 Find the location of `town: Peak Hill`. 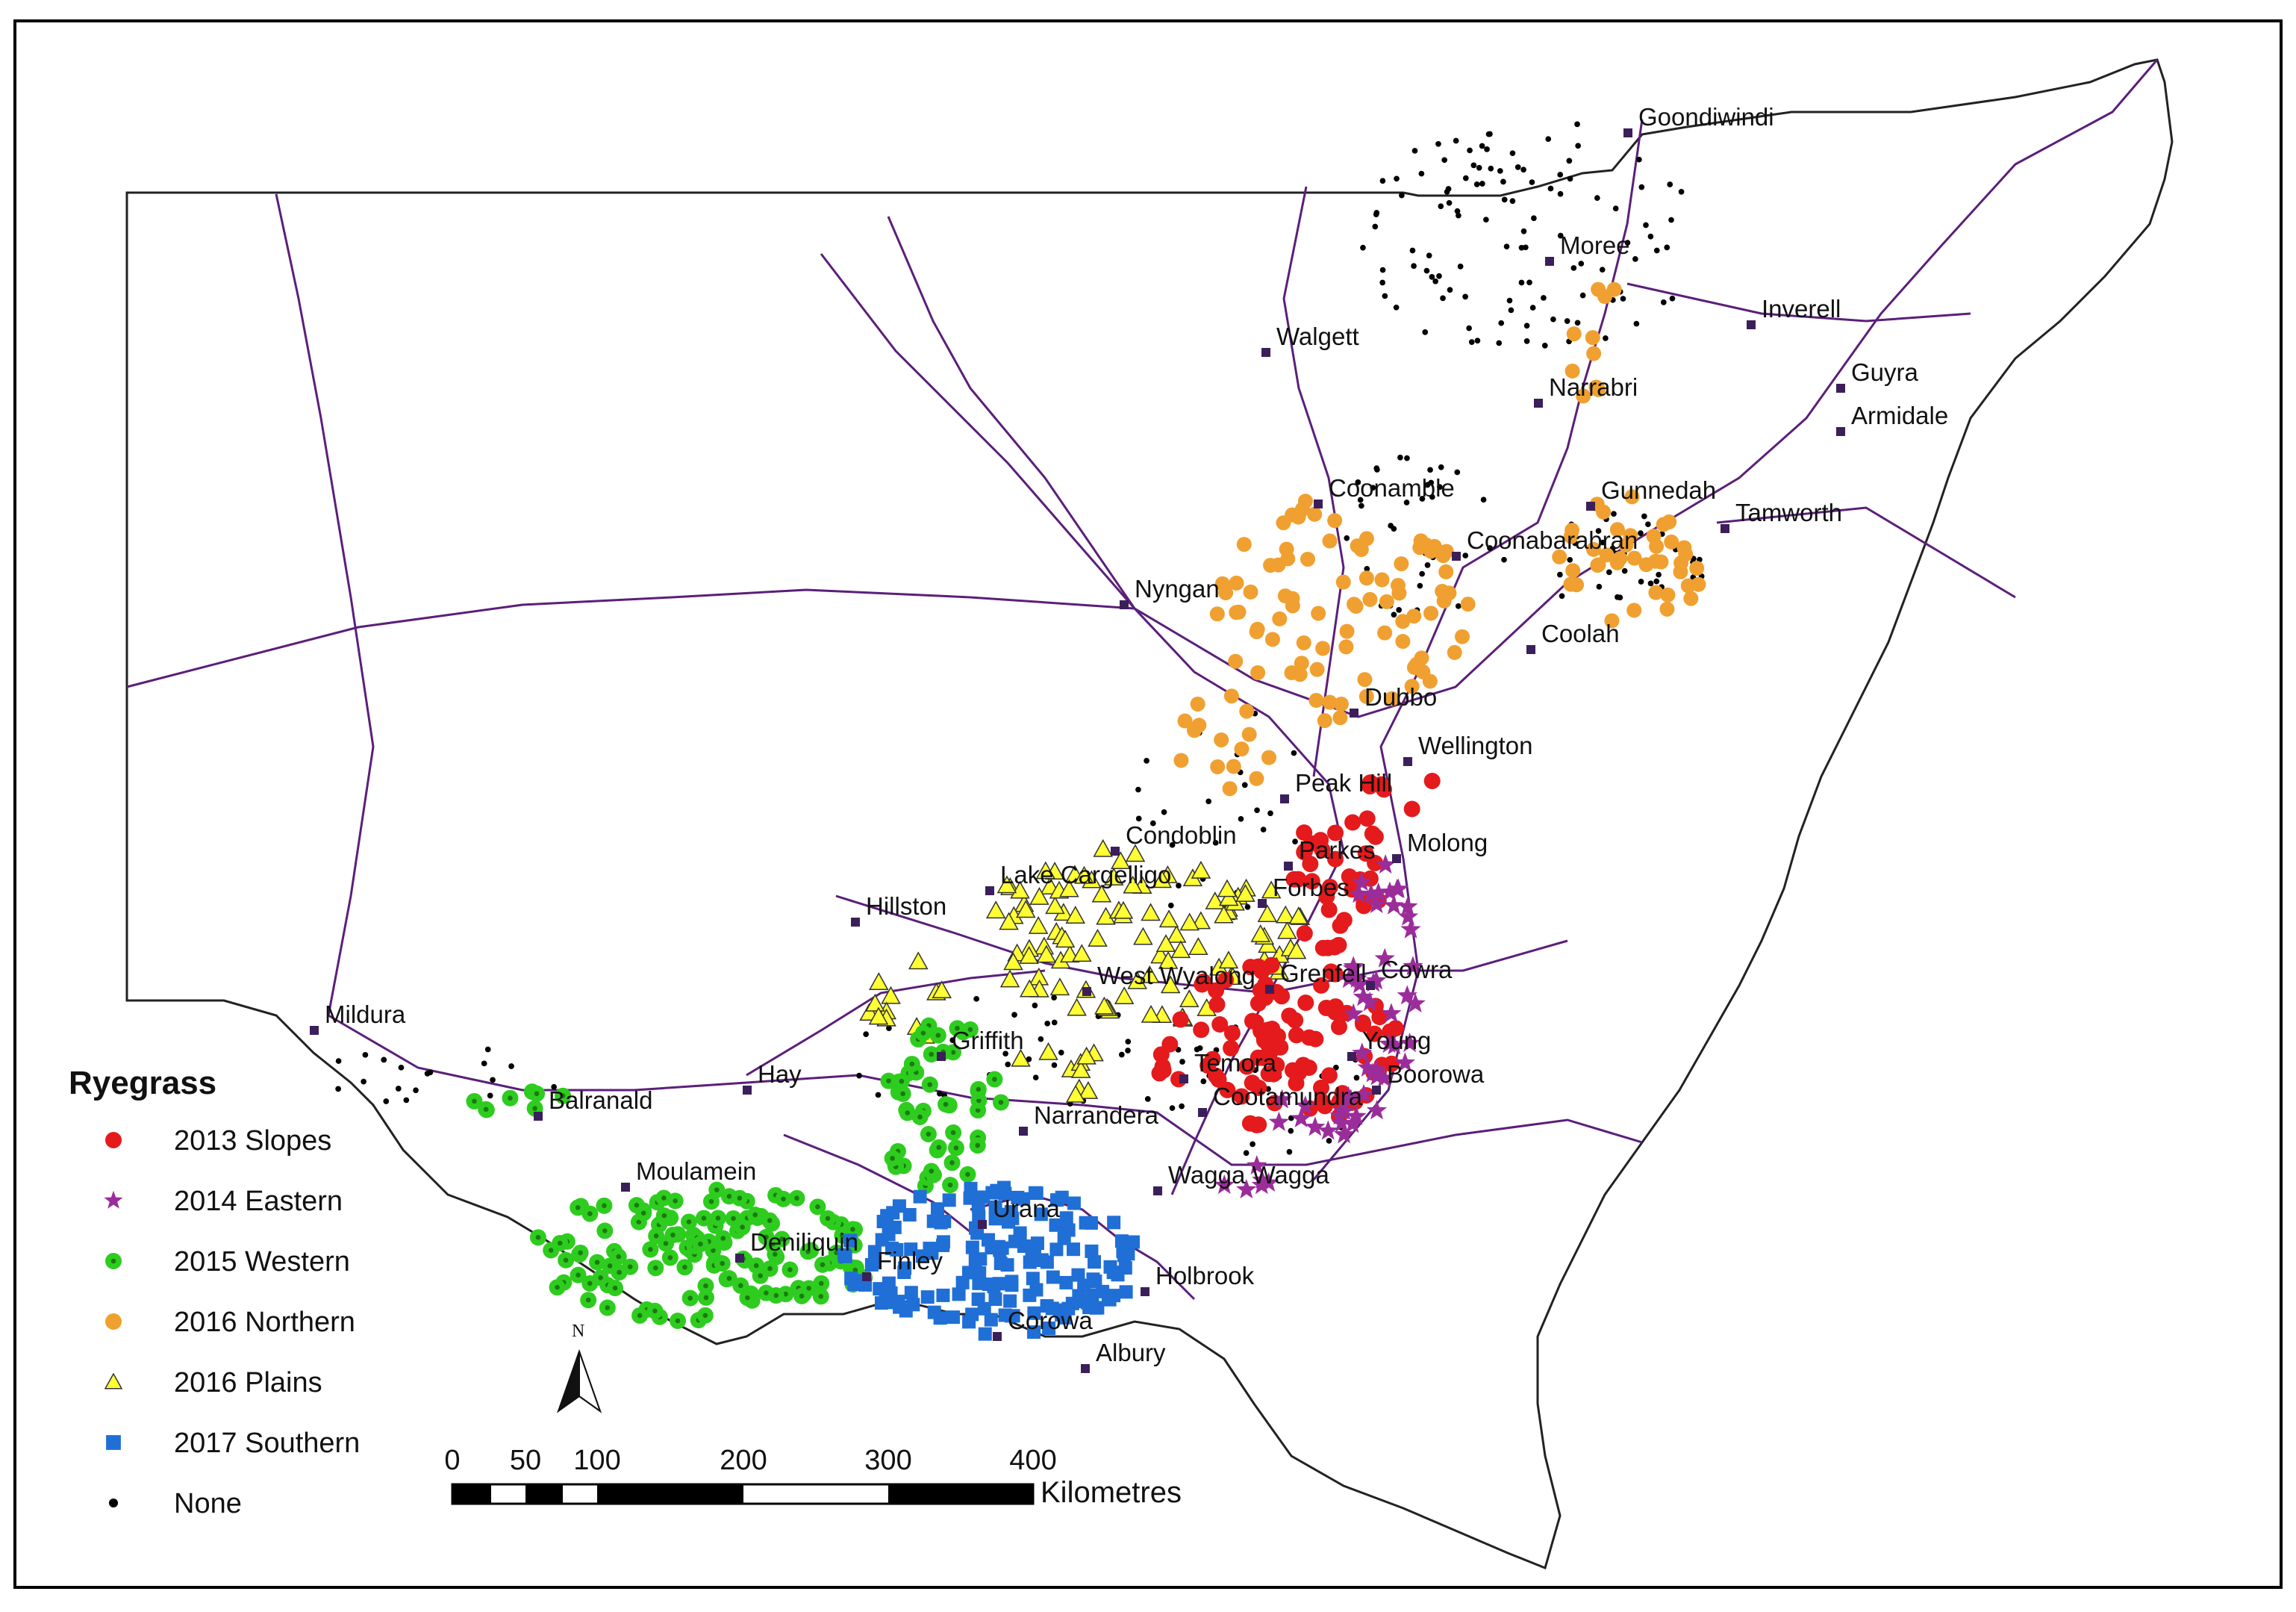

town: Peak Hill is located at coordinates (1336, 786).